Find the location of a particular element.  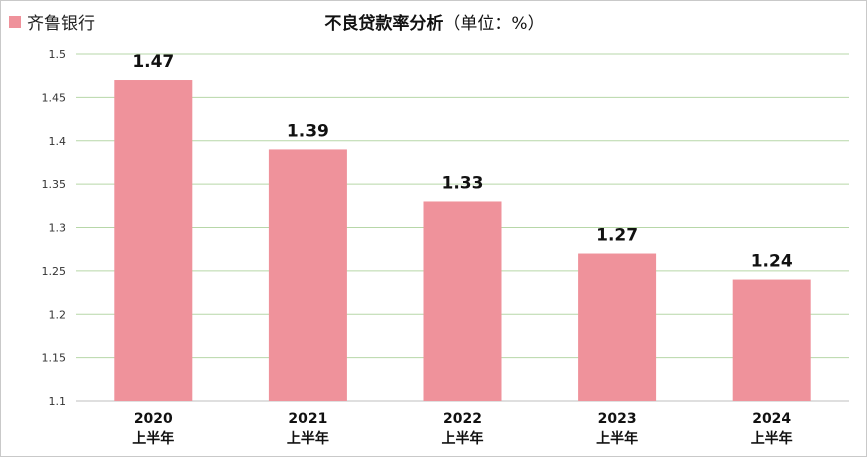

y-tick-label: 1.15 is located at coordinates (54, 358).